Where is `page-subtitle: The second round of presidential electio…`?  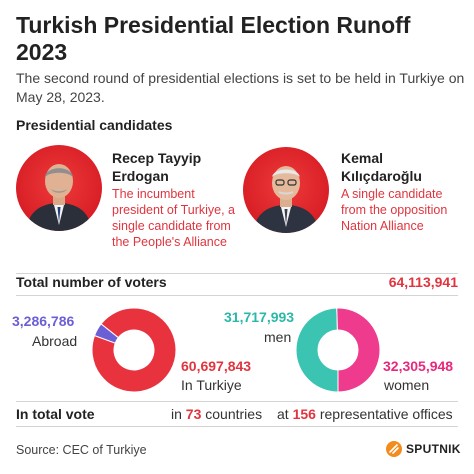 page-subtitle: The second round of presidential electio… is located at coordinates (240, 87).